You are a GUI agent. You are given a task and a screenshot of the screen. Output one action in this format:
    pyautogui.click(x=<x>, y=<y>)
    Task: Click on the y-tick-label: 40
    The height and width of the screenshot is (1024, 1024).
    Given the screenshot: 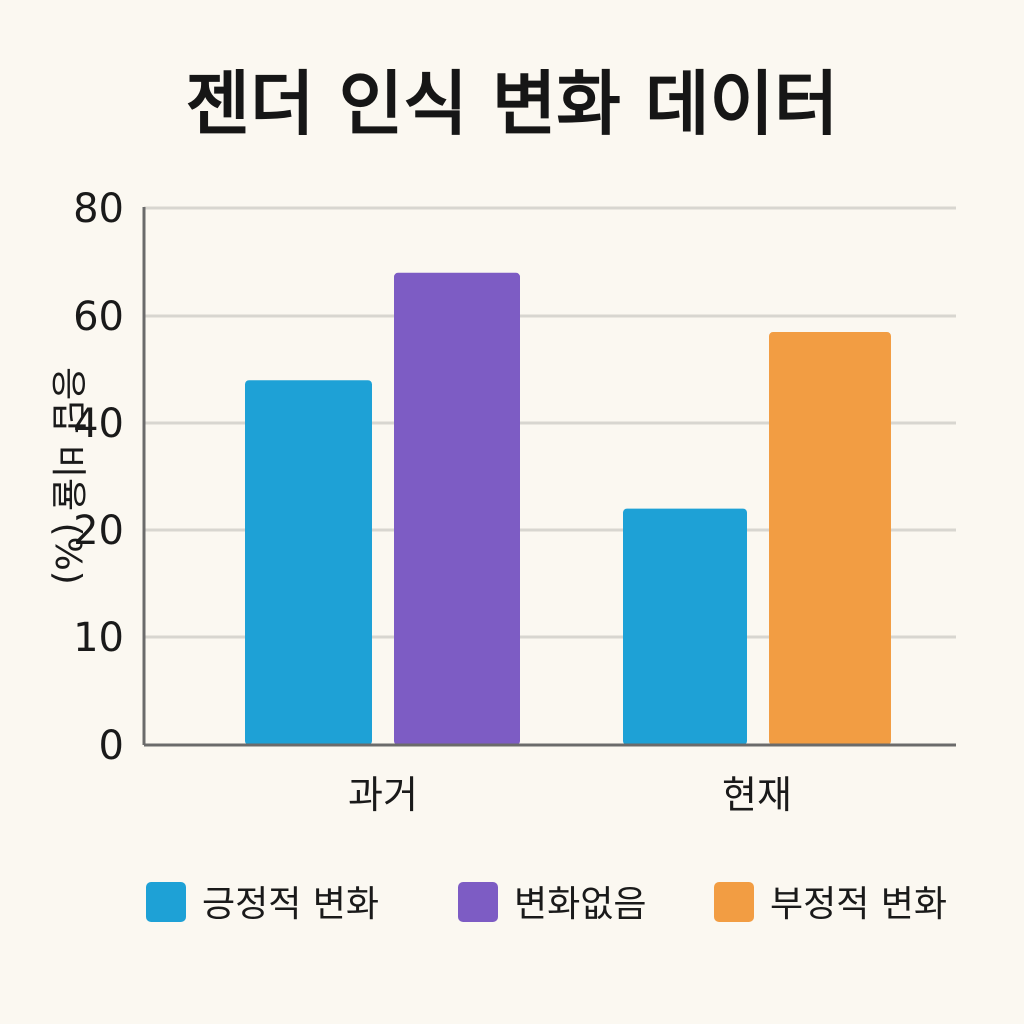 What is the action you would take?
    pyautogui.click(x=98, y=424)
    